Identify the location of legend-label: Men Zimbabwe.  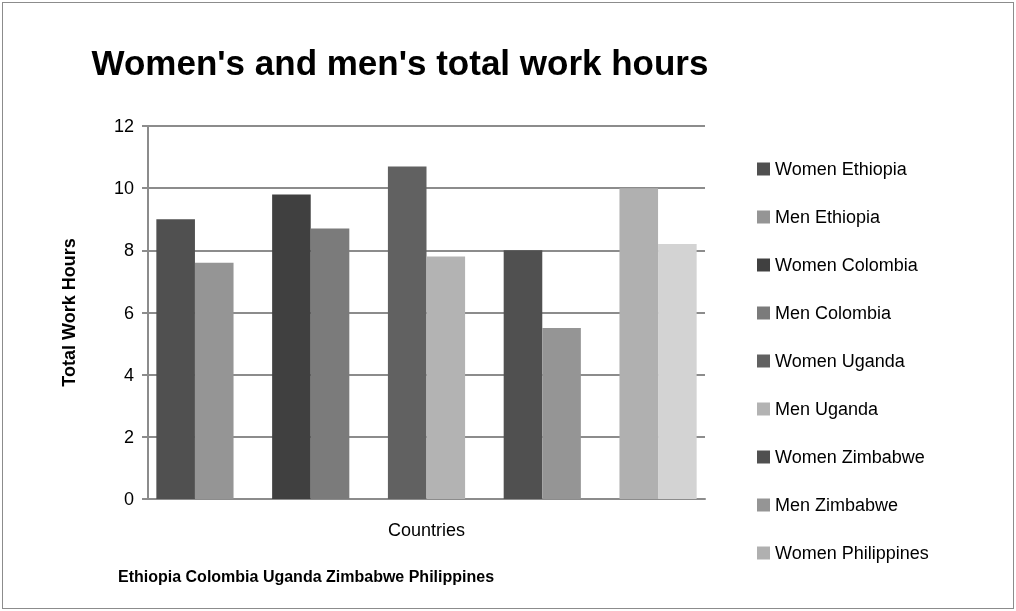
(837, 505).